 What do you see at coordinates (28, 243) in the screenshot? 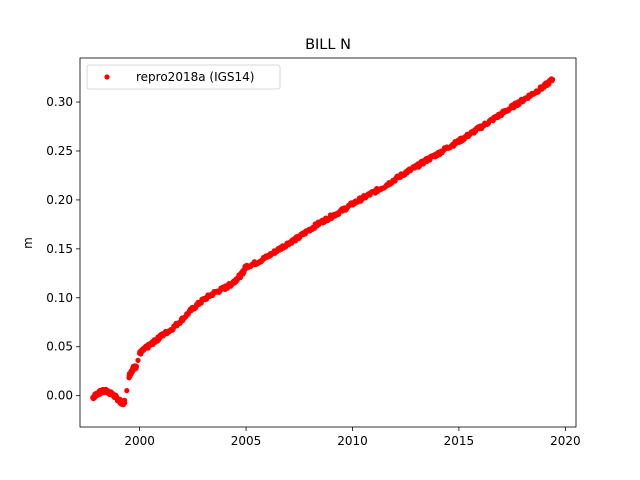
I see `y-axis-label: m` at bounding box center [28, 243].